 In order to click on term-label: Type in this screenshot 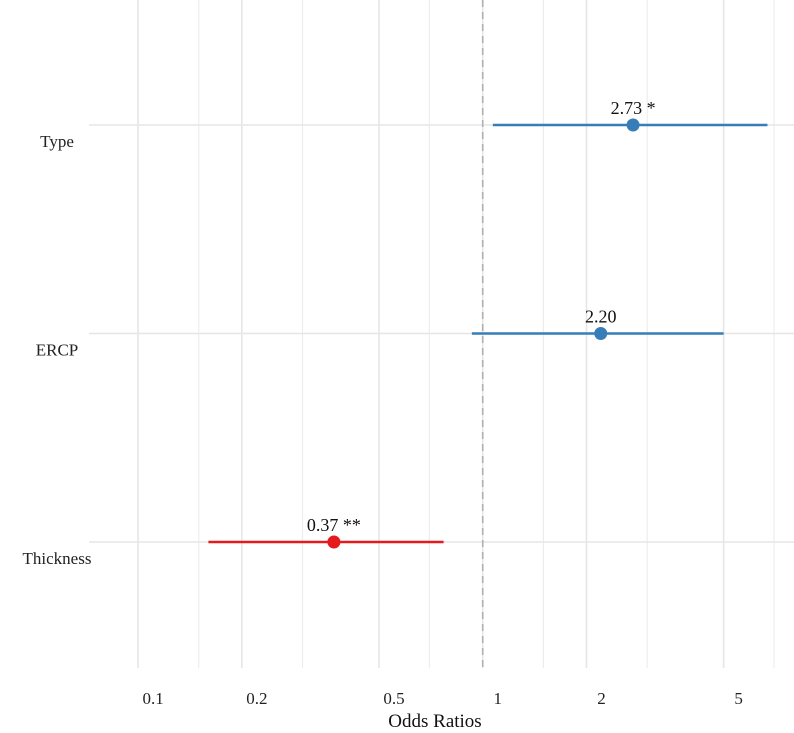, I will do `click(57, 141)`.